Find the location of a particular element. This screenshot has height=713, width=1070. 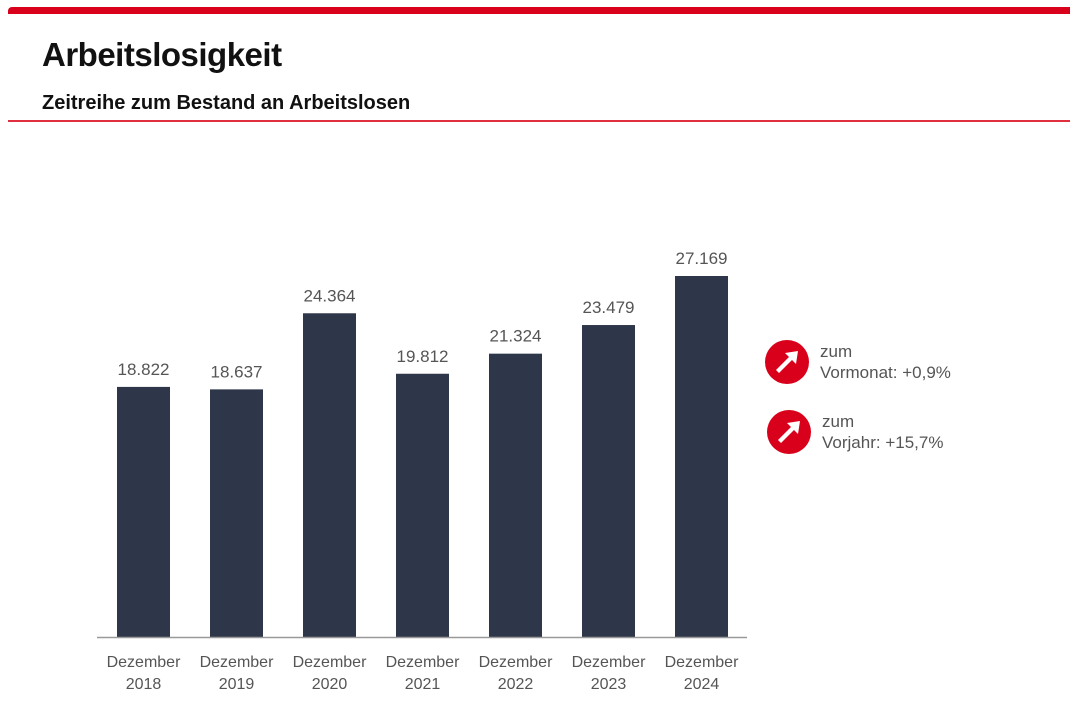

x-tick-label: 2020 is located at coordinates (330, 684).